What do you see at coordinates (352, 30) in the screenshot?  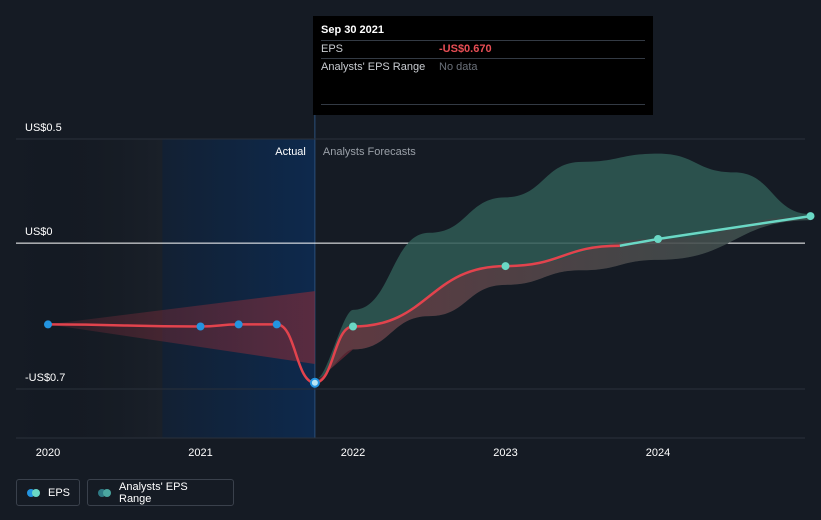 I see `tooltip-date: Sep 30 2021` at bounding box center [352, 30].